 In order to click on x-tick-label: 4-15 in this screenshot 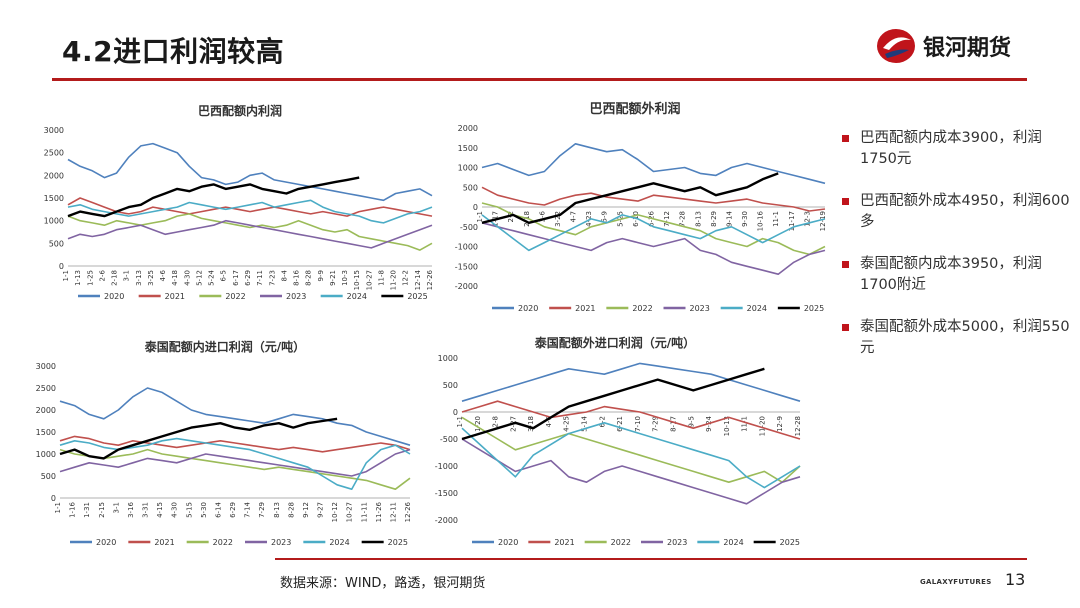, I will do `click(160, 510)`.